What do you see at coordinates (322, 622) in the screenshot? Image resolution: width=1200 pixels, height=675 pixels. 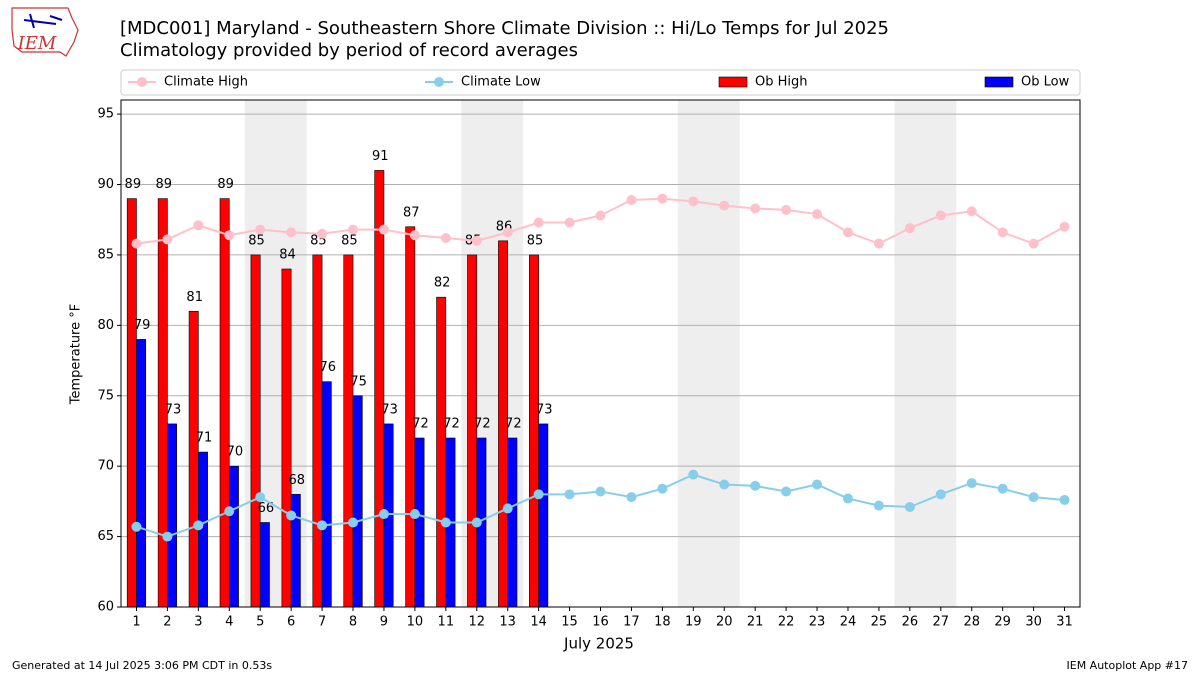 I see `x-tick-label: 7` at bounding box center [322, 622].